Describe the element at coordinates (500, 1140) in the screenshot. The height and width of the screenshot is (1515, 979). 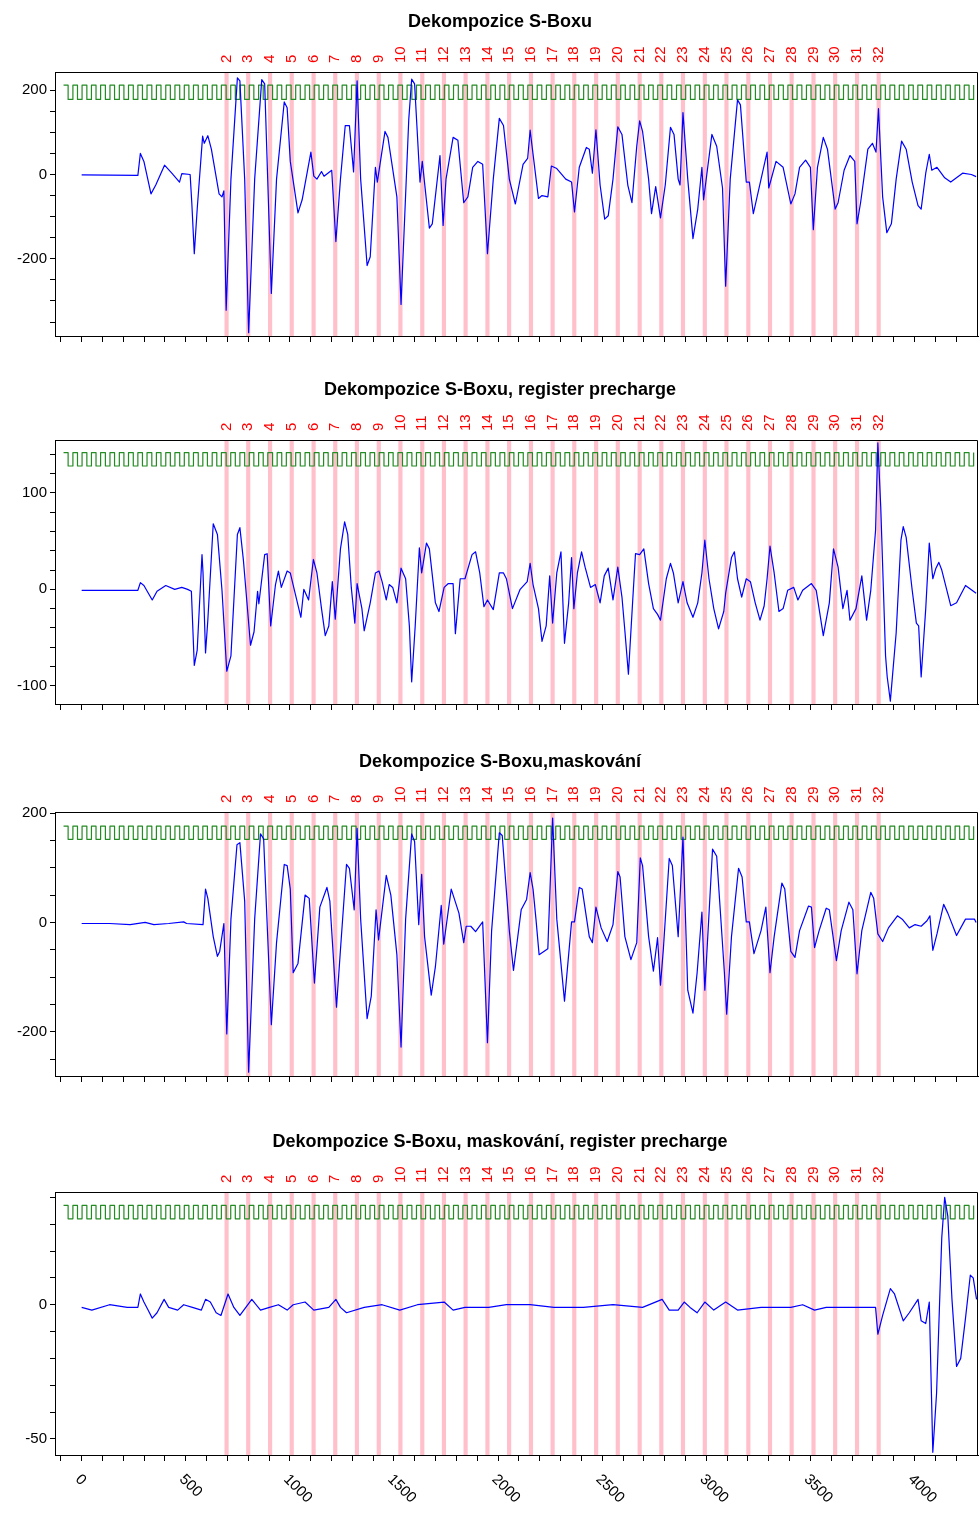
I see `chart-title: Dekompozice S-Boxu, maskování, register precharge` at that location.